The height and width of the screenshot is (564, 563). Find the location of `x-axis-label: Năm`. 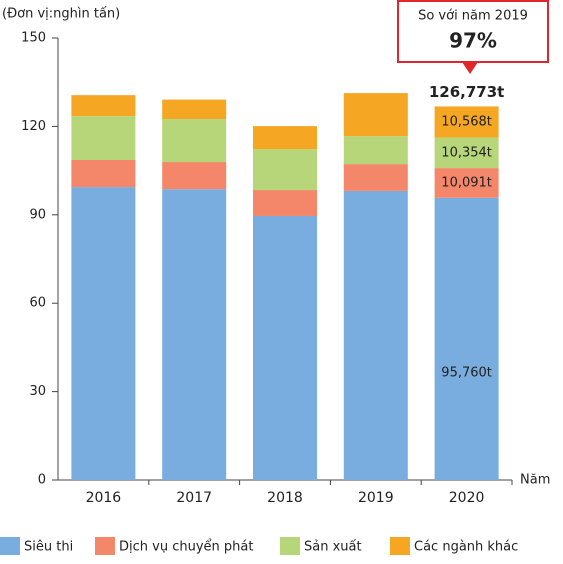

x-axis-label: Năm is located at coordinates (535, 480).